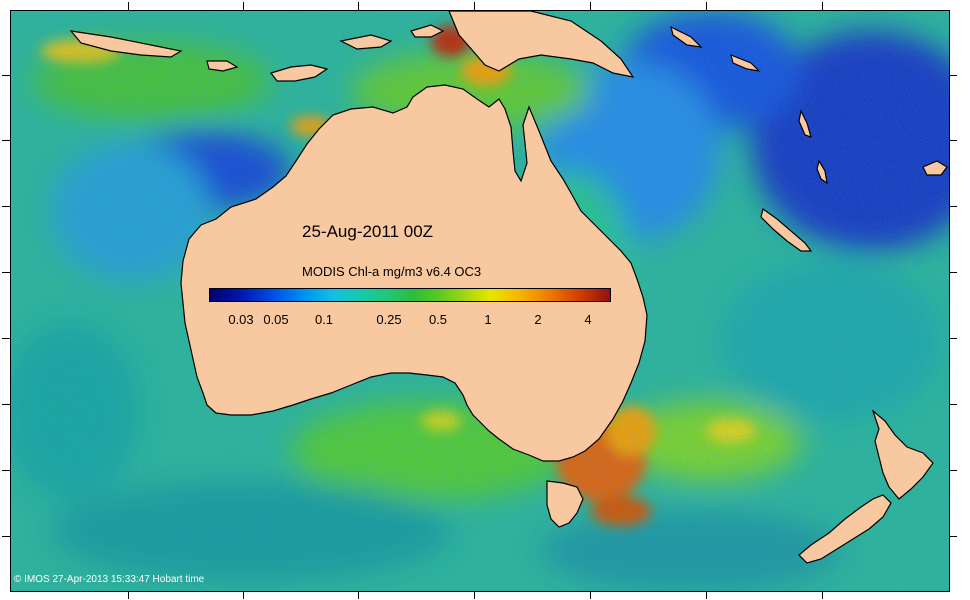  What do you see at coordinates (276, 319) in the screenshot?
I see `colorbar-tick-label: 0.05` at bounding box center [276, 319].